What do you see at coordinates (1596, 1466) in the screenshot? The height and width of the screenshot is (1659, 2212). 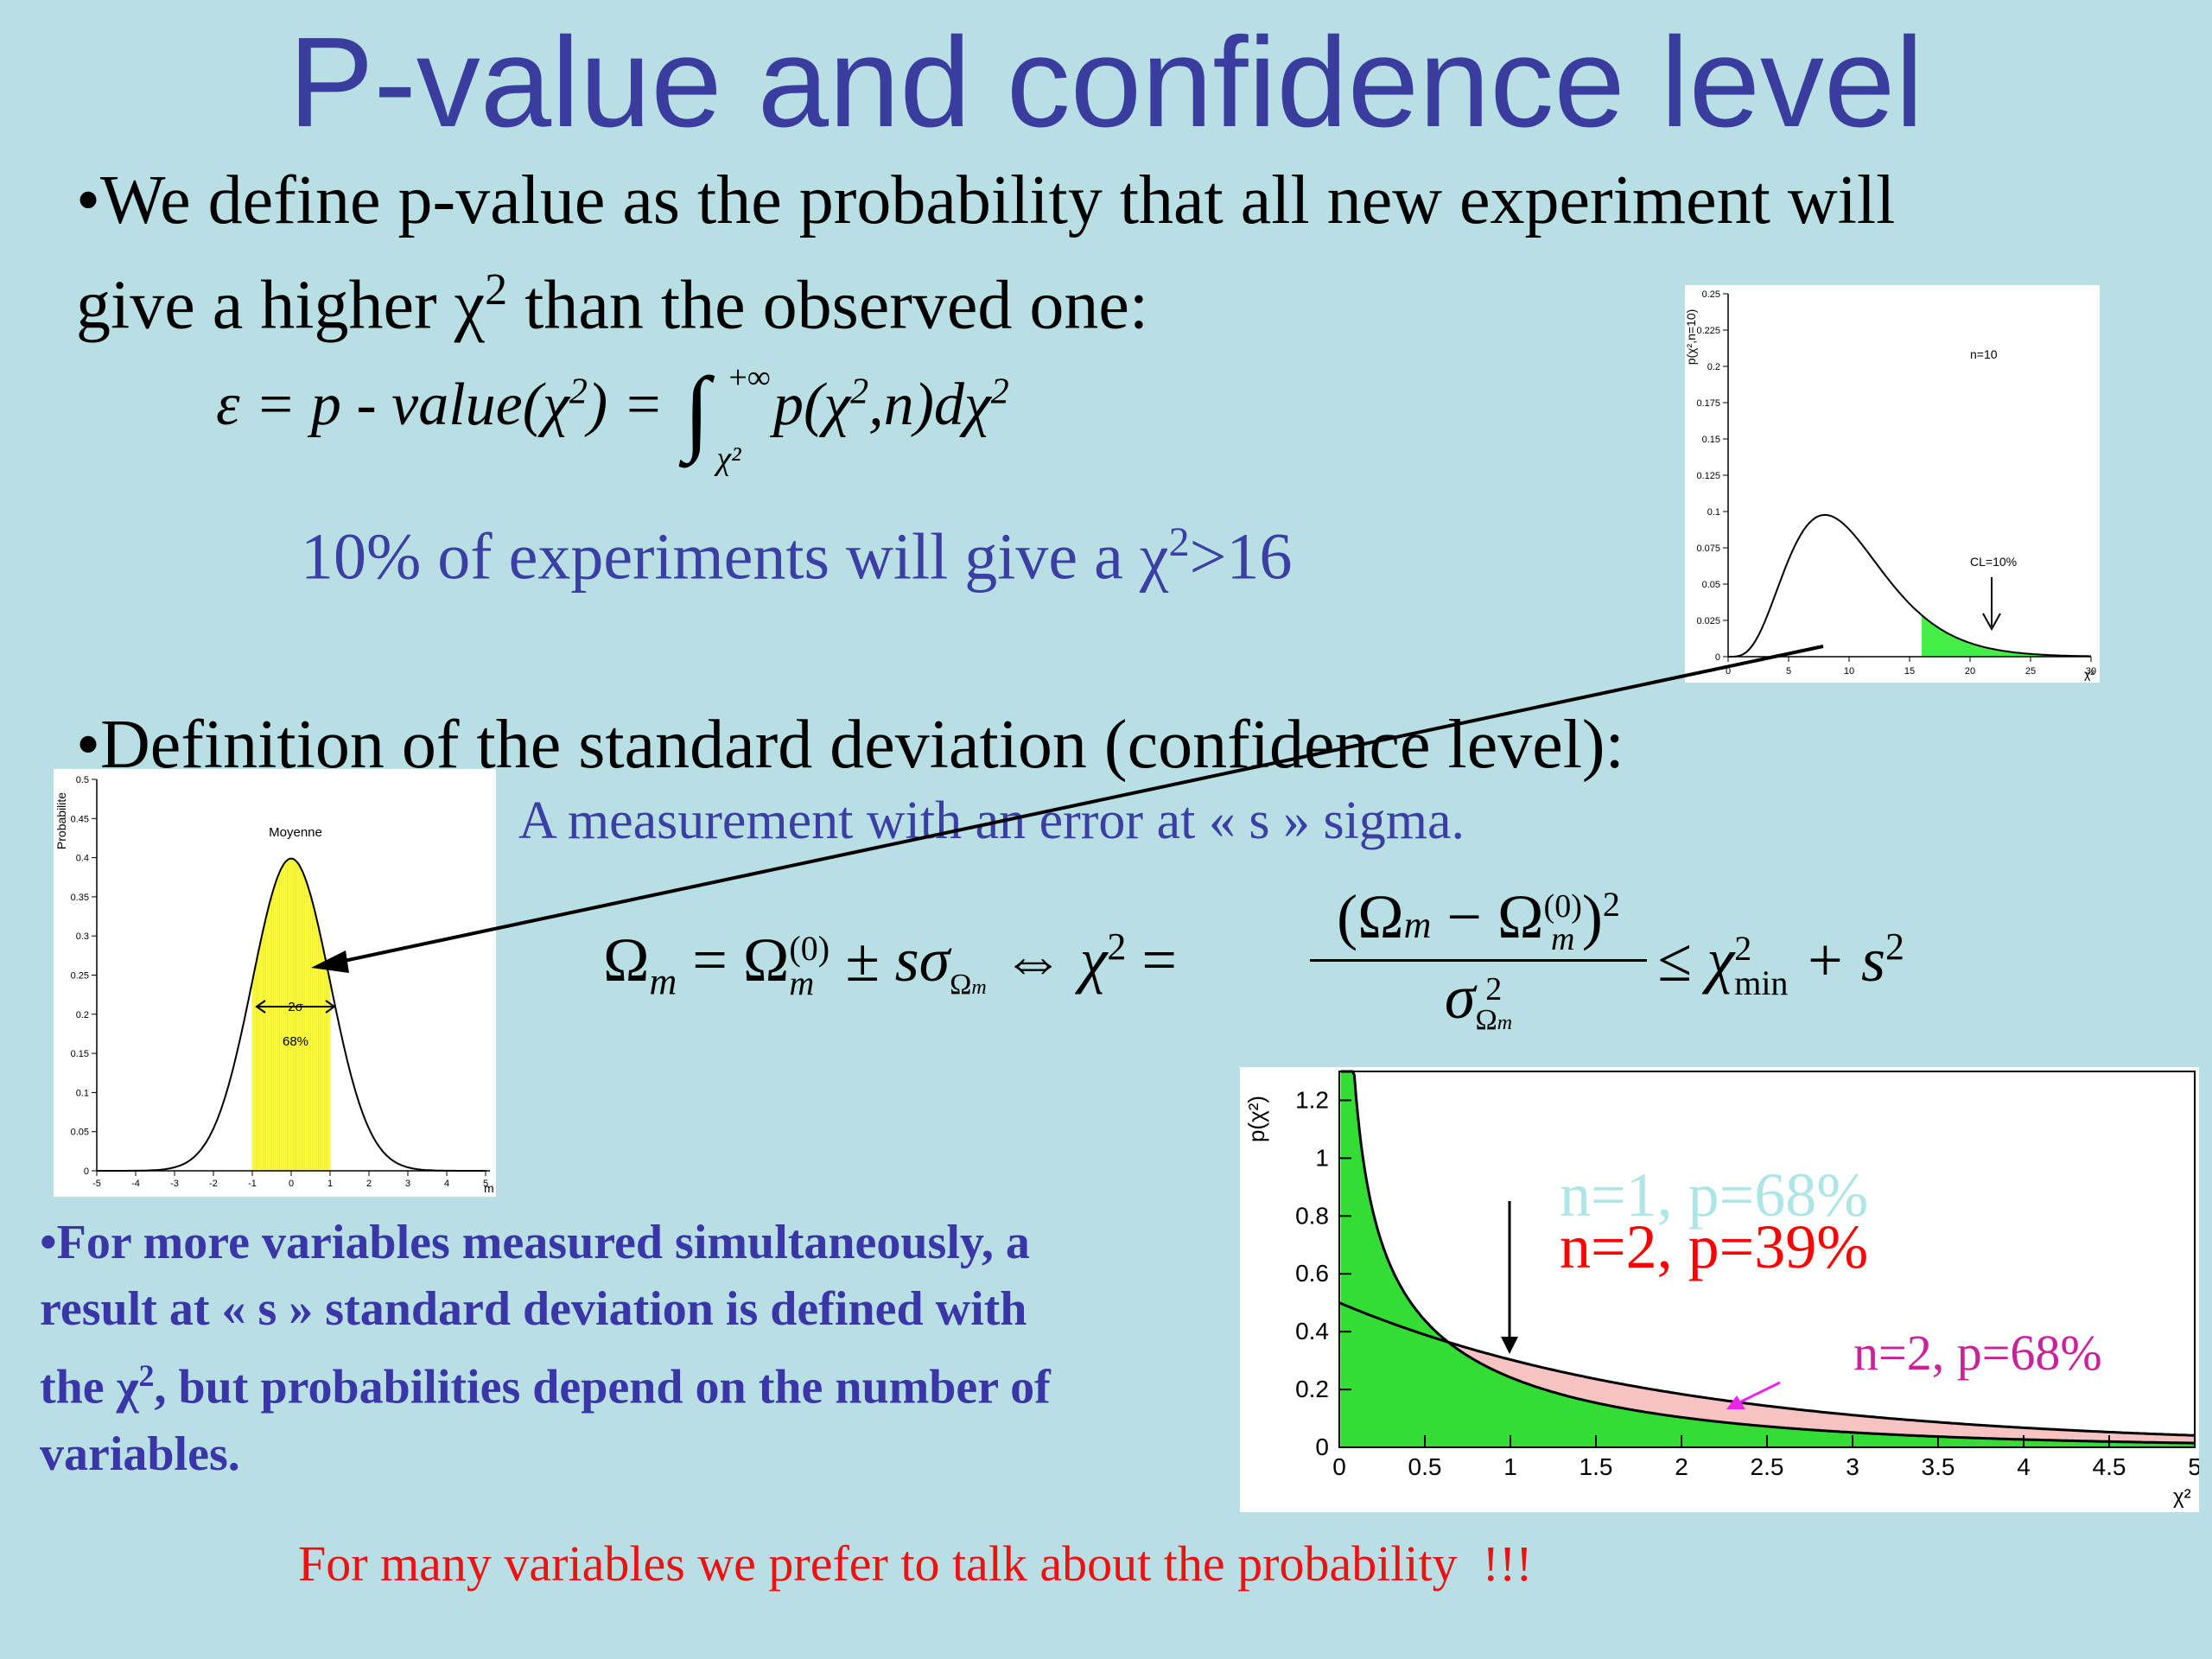 I see `x-tick-label: 1.5` at bounding box center [1596, 1466].